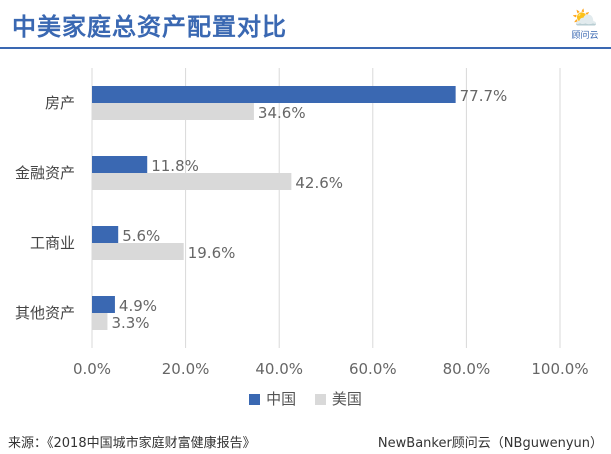 The height and width of the screenshot is (454, 611). Describe the element at coordinates (585, 18) in the screenshot. I see `cloud-logo-icon: ⛅` at that location.